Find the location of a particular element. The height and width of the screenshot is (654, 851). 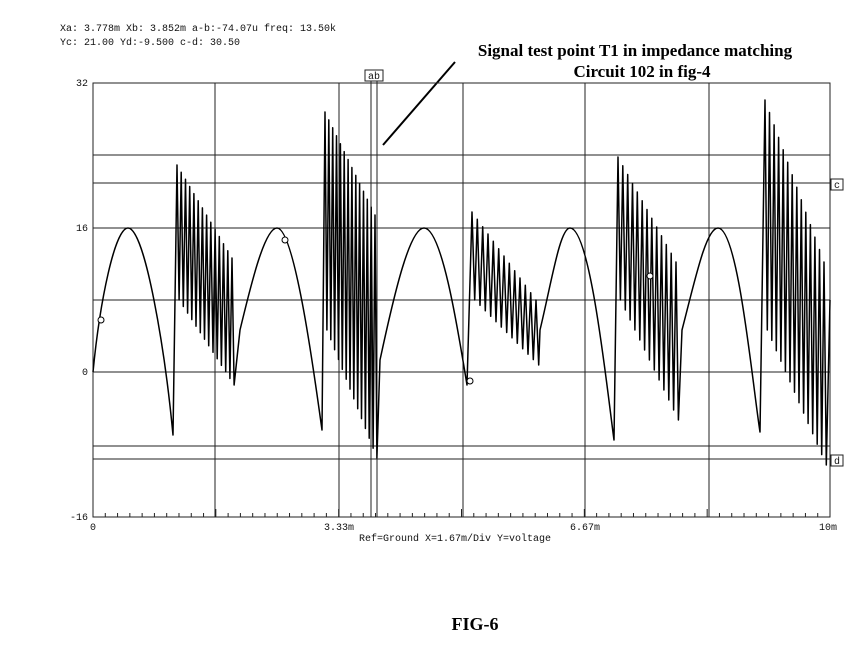

cursor-label: ab is located at coordinates (374, 77).